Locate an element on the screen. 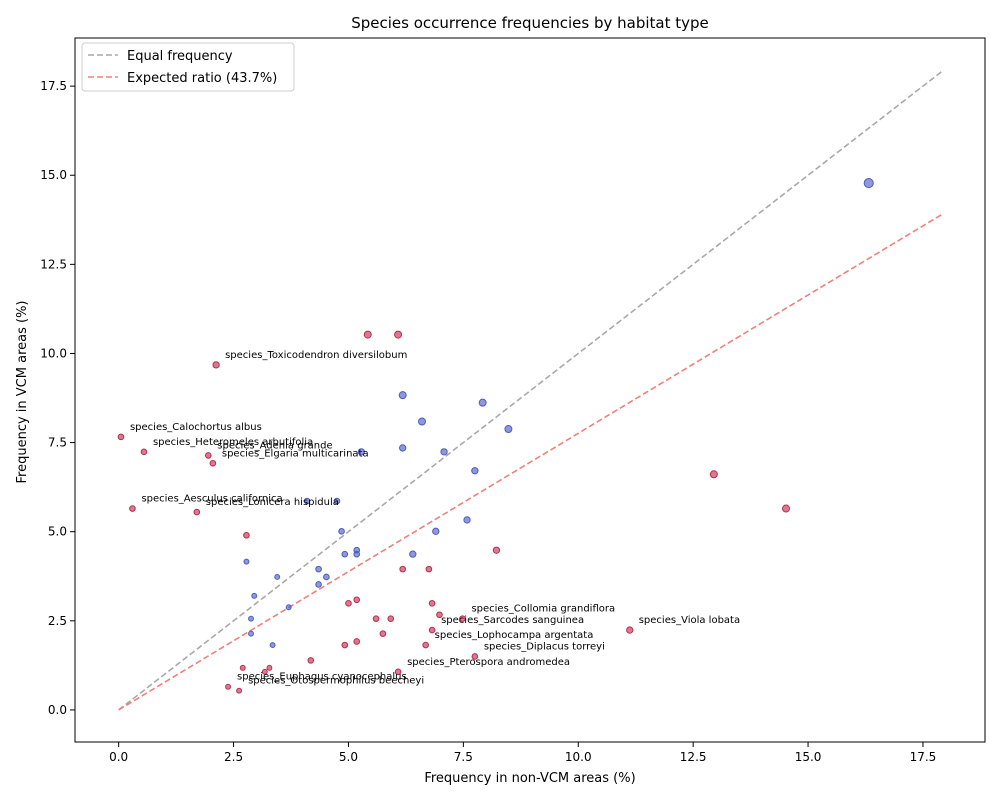  x-tick-label: 0.0 is located at coordinates (118, 757).